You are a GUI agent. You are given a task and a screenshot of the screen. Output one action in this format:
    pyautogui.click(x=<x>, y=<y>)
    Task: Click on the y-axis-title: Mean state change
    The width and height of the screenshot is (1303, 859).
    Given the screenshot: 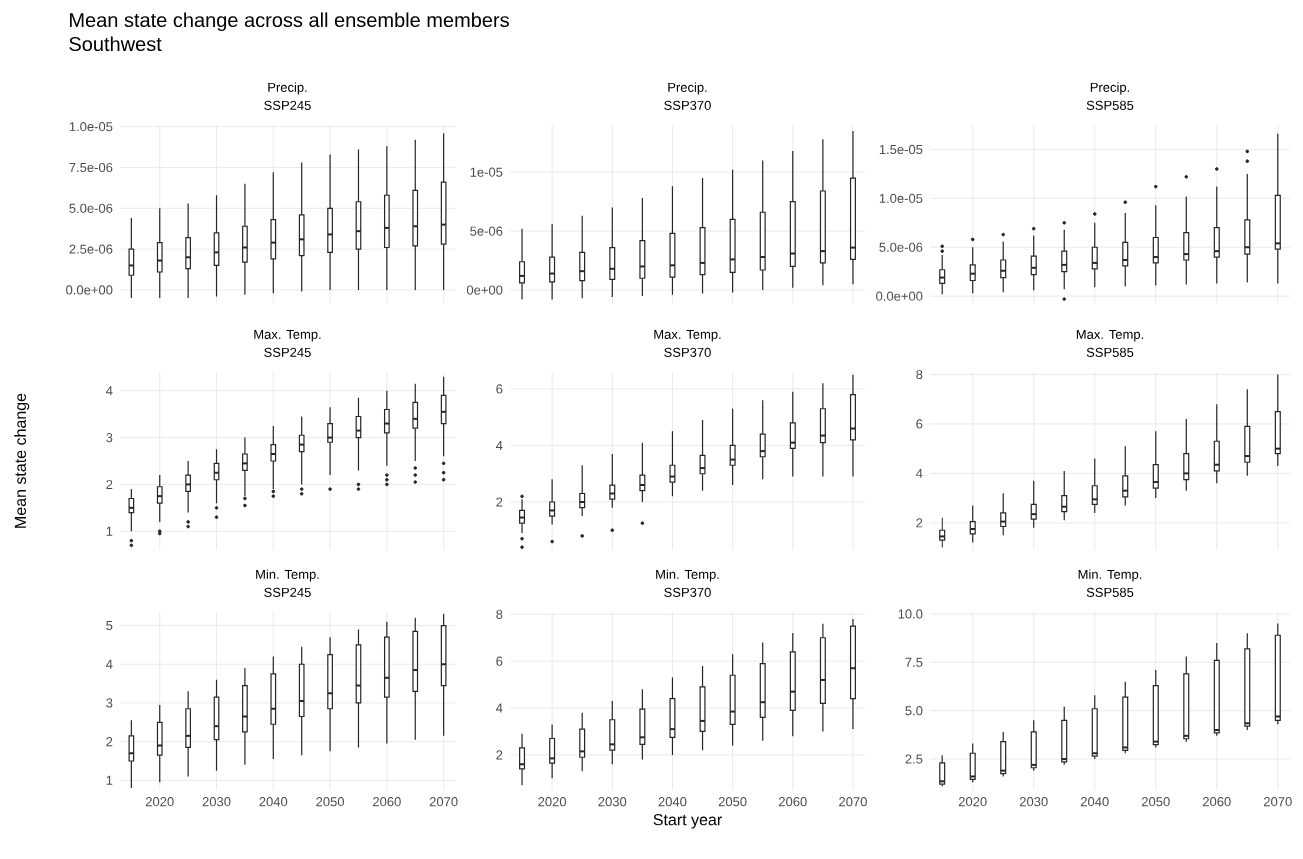 What is the action you would take?
    pyautogui.click(x=22, y=460)
    